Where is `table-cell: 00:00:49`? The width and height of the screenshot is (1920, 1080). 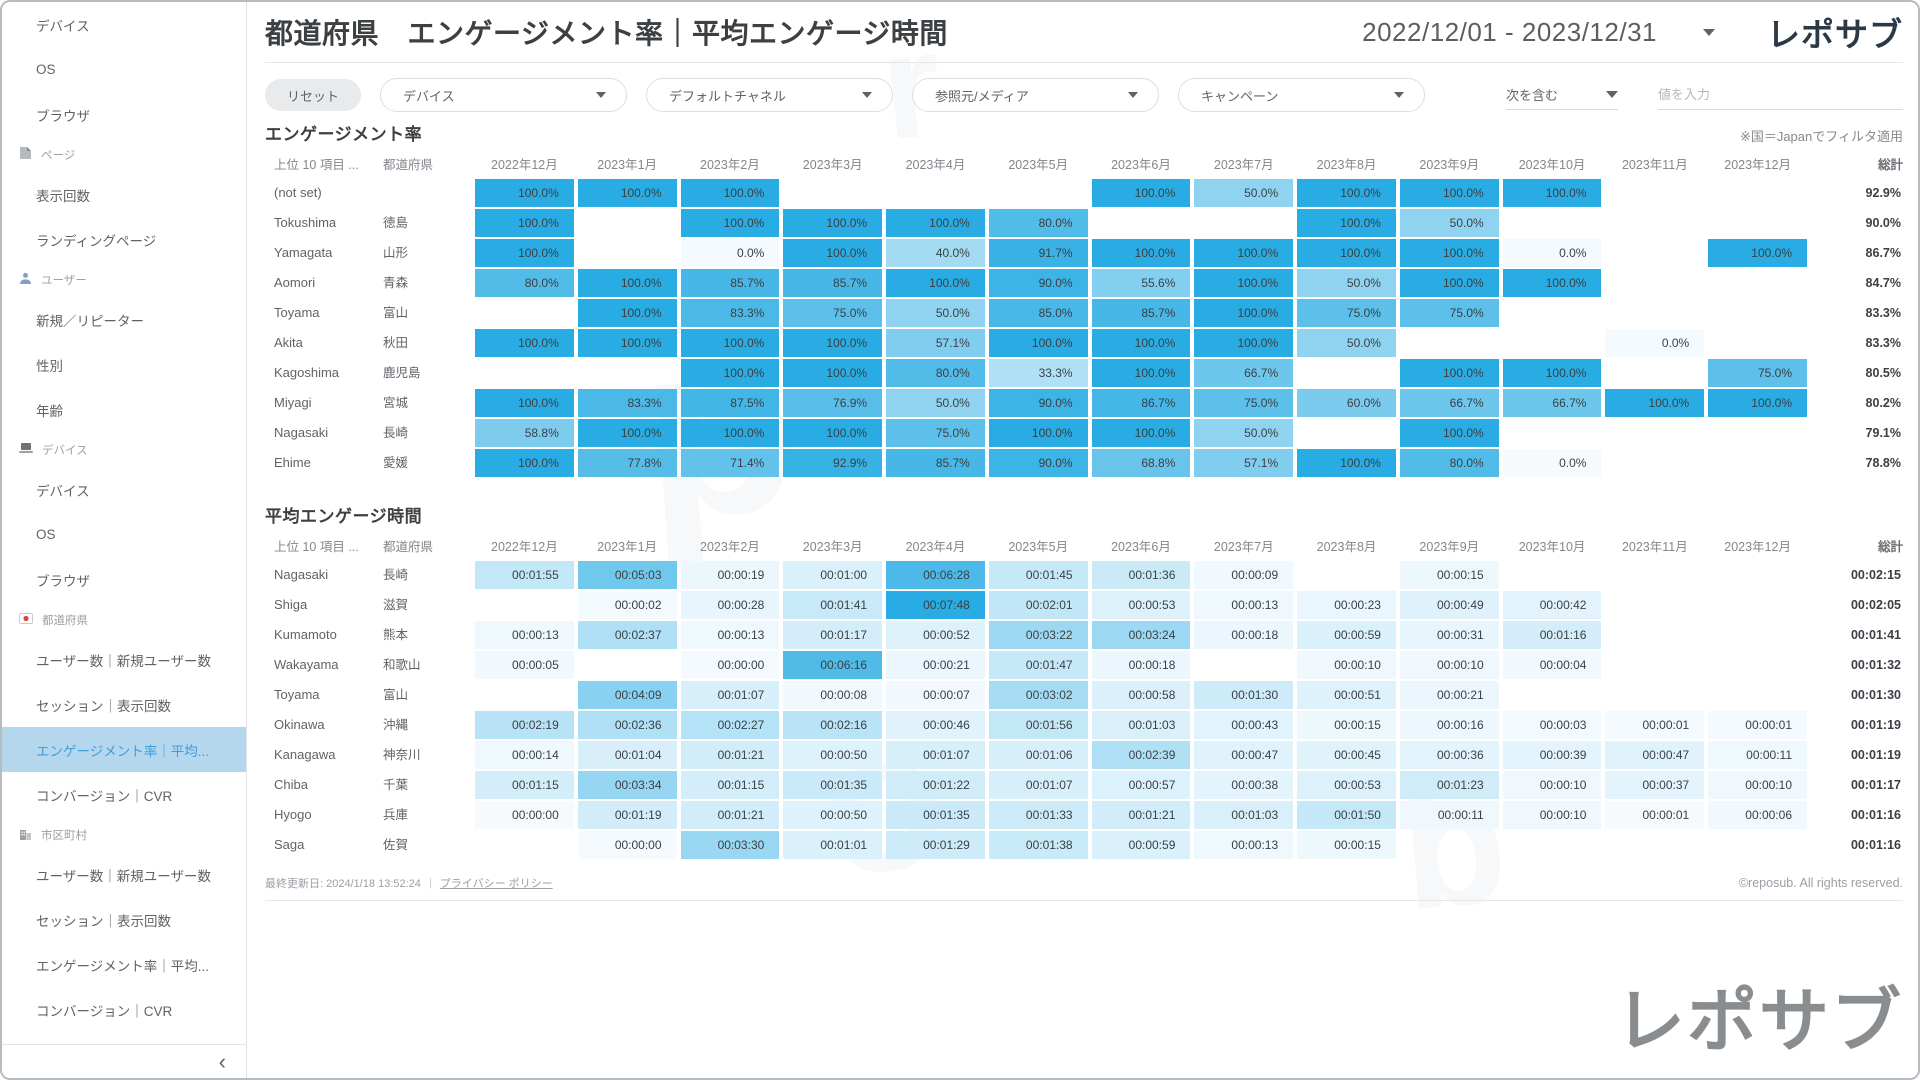 table-cell: 00:00:49 is located at coordinates (1449, 605).